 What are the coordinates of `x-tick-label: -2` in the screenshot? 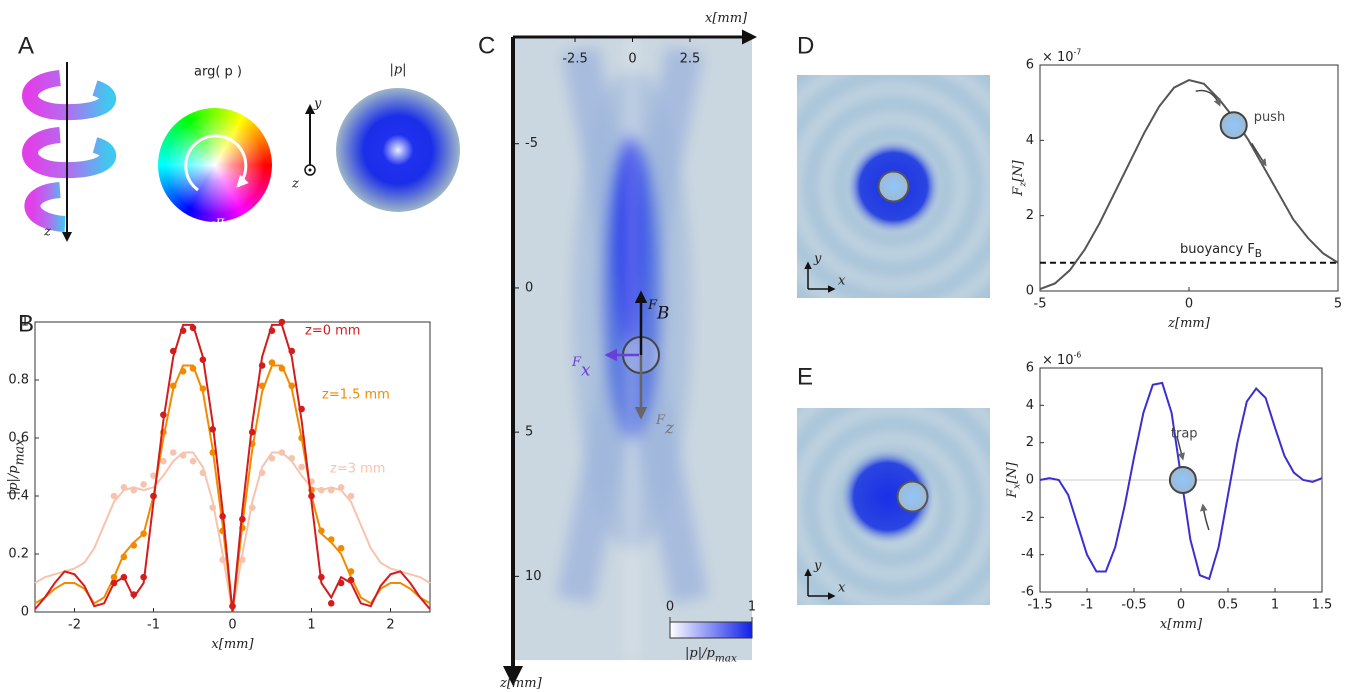 It's located at (74, 625).